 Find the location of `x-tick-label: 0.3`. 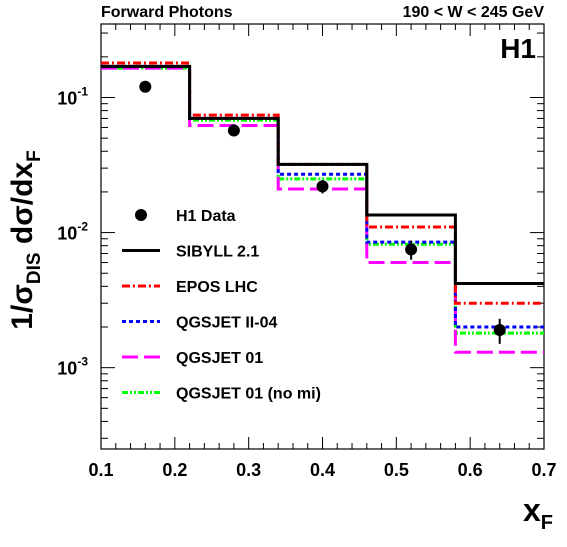

x-tick-label: 0.3 is located at coordinates (248, 470).